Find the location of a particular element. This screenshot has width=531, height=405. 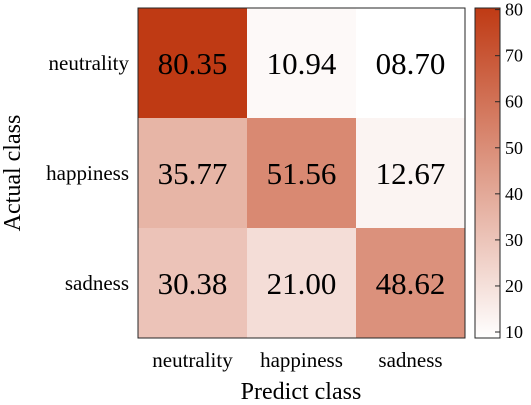

cell-value-label: 51.56 is located at coordinates (302, 173).